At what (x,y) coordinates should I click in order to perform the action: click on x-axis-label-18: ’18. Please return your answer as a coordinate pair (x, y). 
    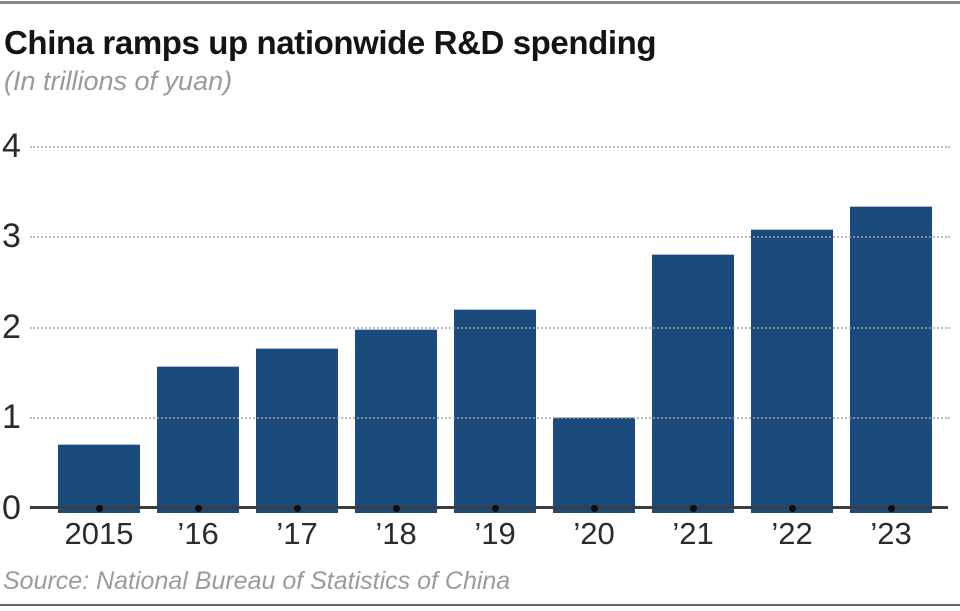
    Looking at the image, I should click on (396, 533).